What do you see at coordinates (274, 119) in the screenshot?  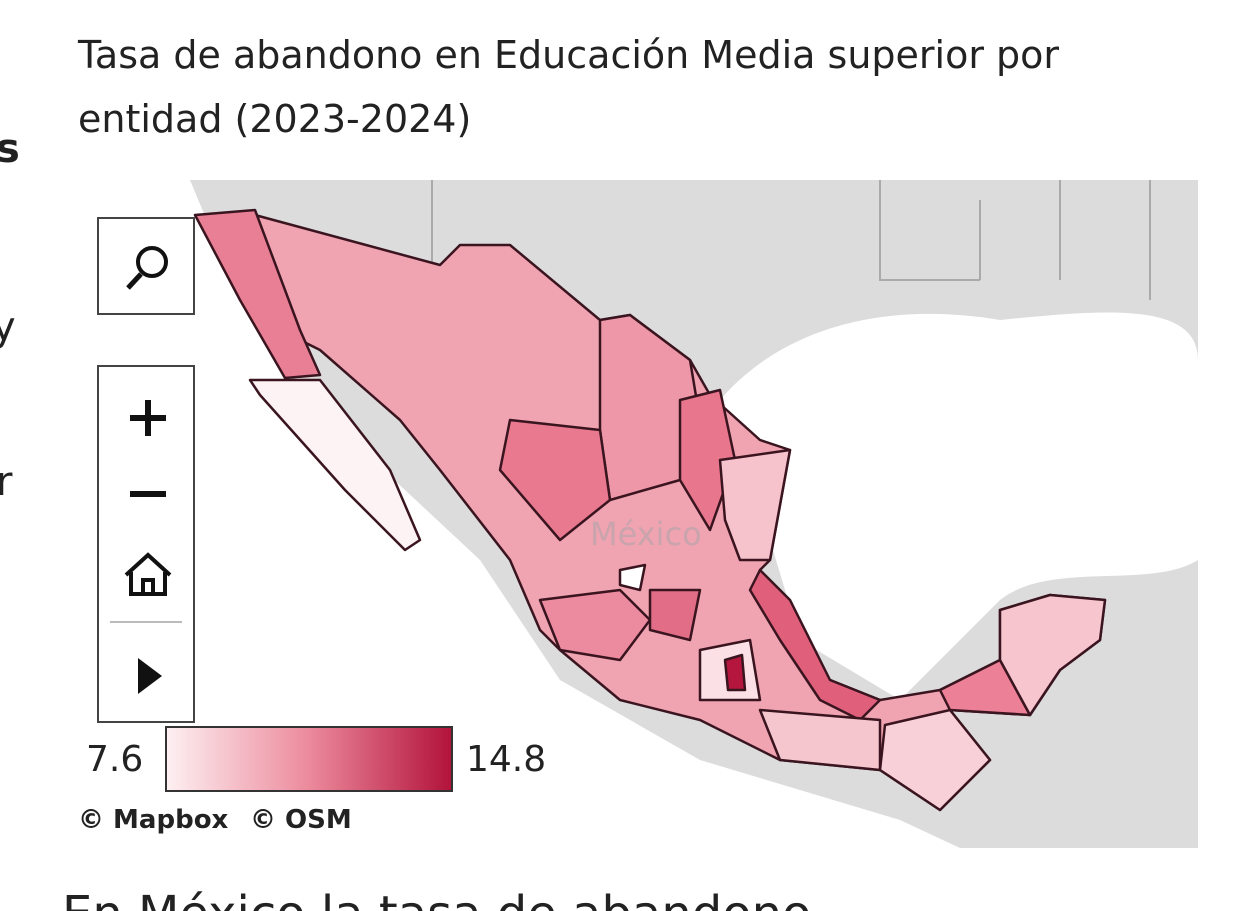 I see `title-line: entidad (2023-2024)` at bounding box center [274, 119].